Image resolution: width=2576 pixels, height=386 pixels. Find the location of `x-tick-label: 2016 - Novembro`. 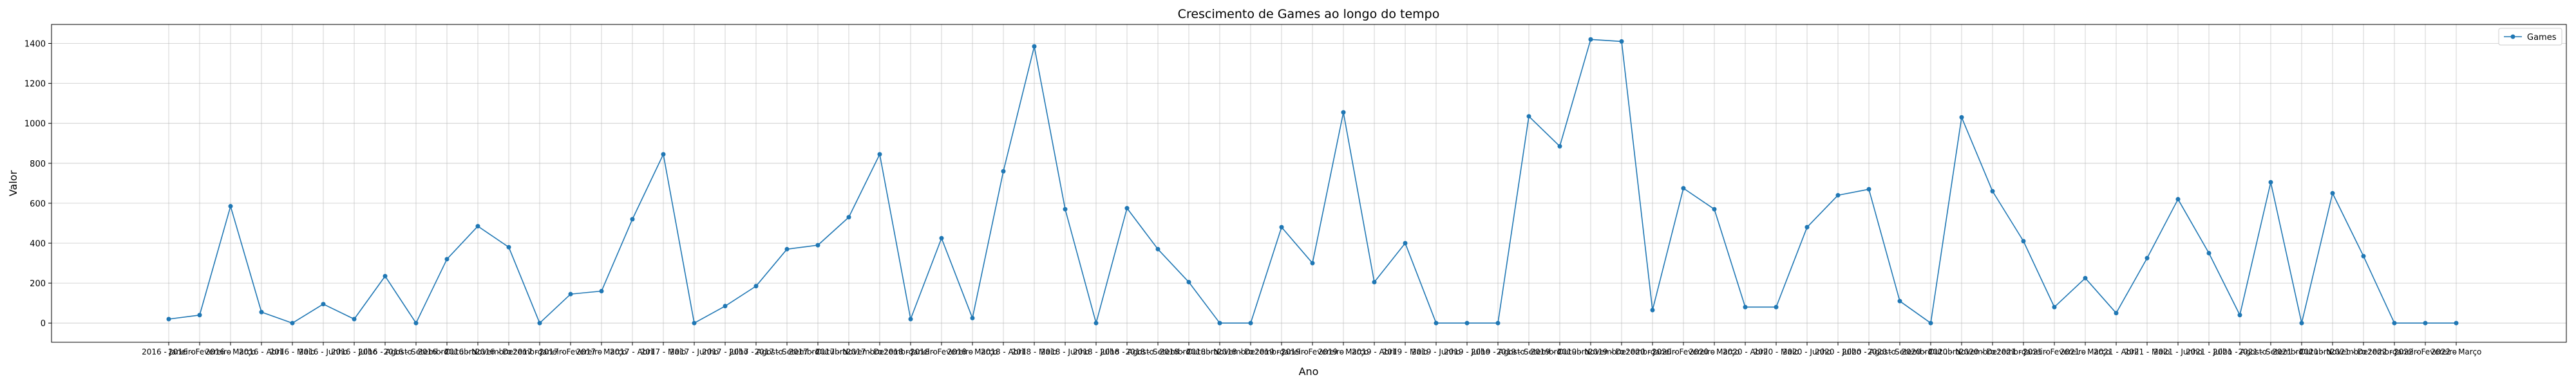

x-tick-label: 2016 - Novembro is located at coordinates (478, 351).